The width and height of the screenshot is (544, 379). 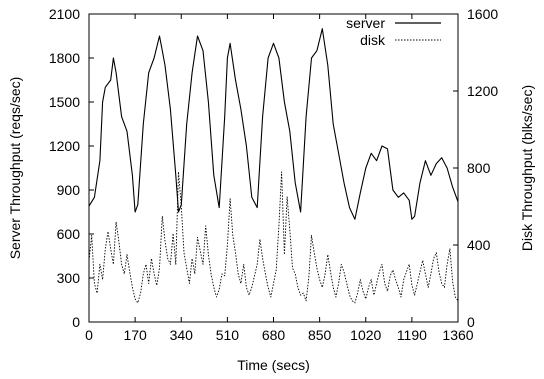 What do you see at coordinates (89, 335) in the screenshot?
I see `x-tick-label: 0` at bounding box center [89, 335].